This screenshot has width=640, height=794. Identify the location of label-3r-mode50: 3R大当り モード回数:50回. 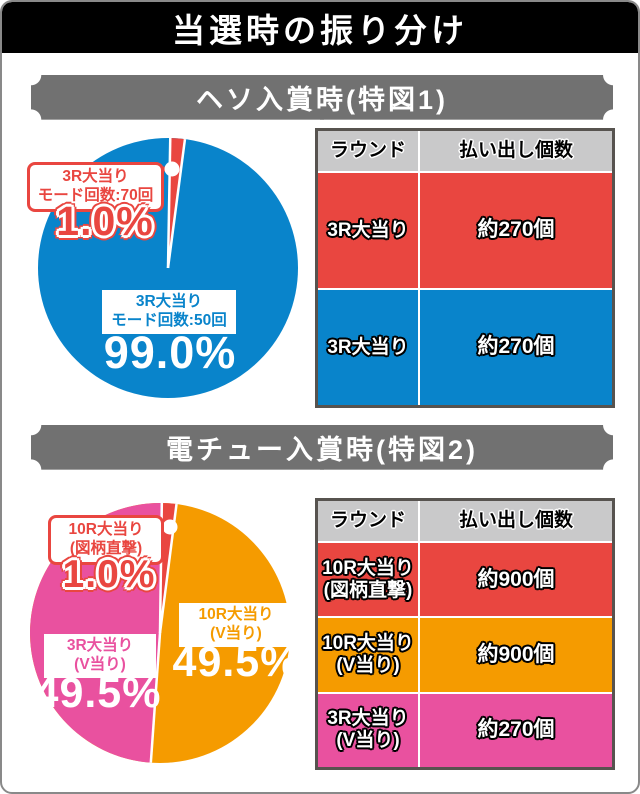
(169, 312).